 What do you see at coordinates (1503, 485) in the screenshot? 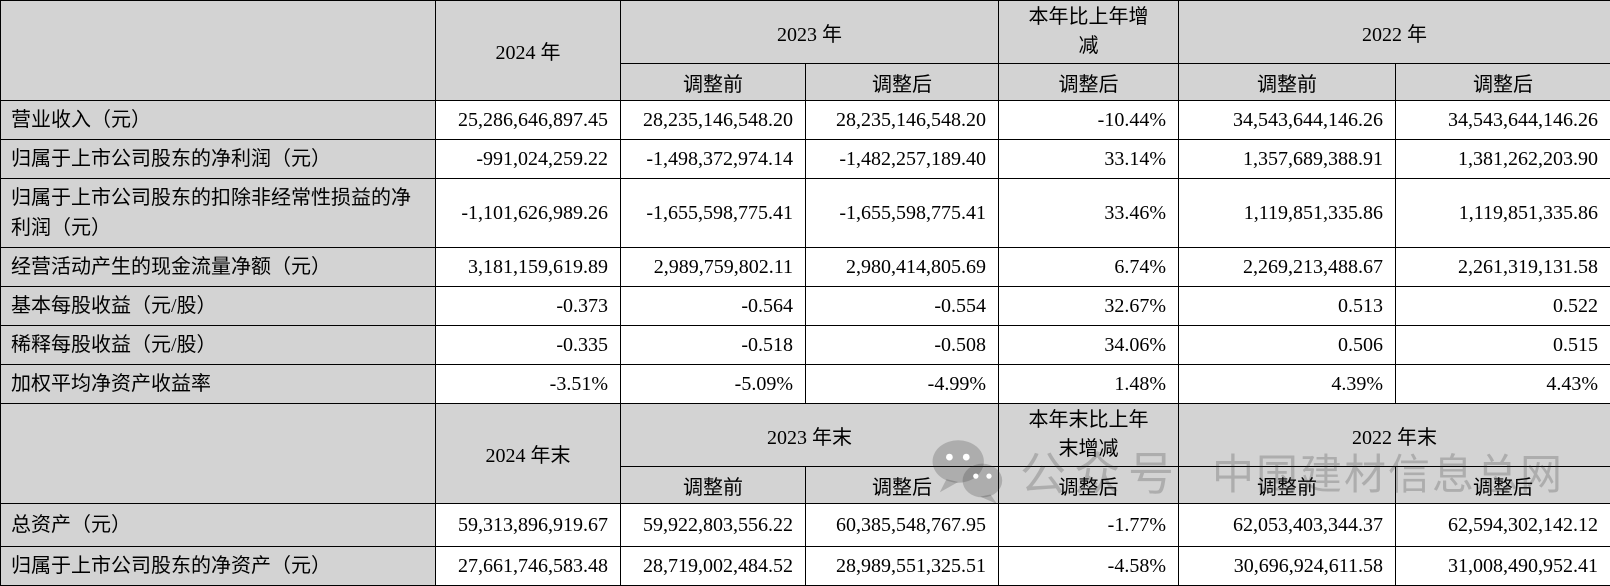
I see `header-2022end-adj-after: 调整后` at bounding box center [1503, 485].